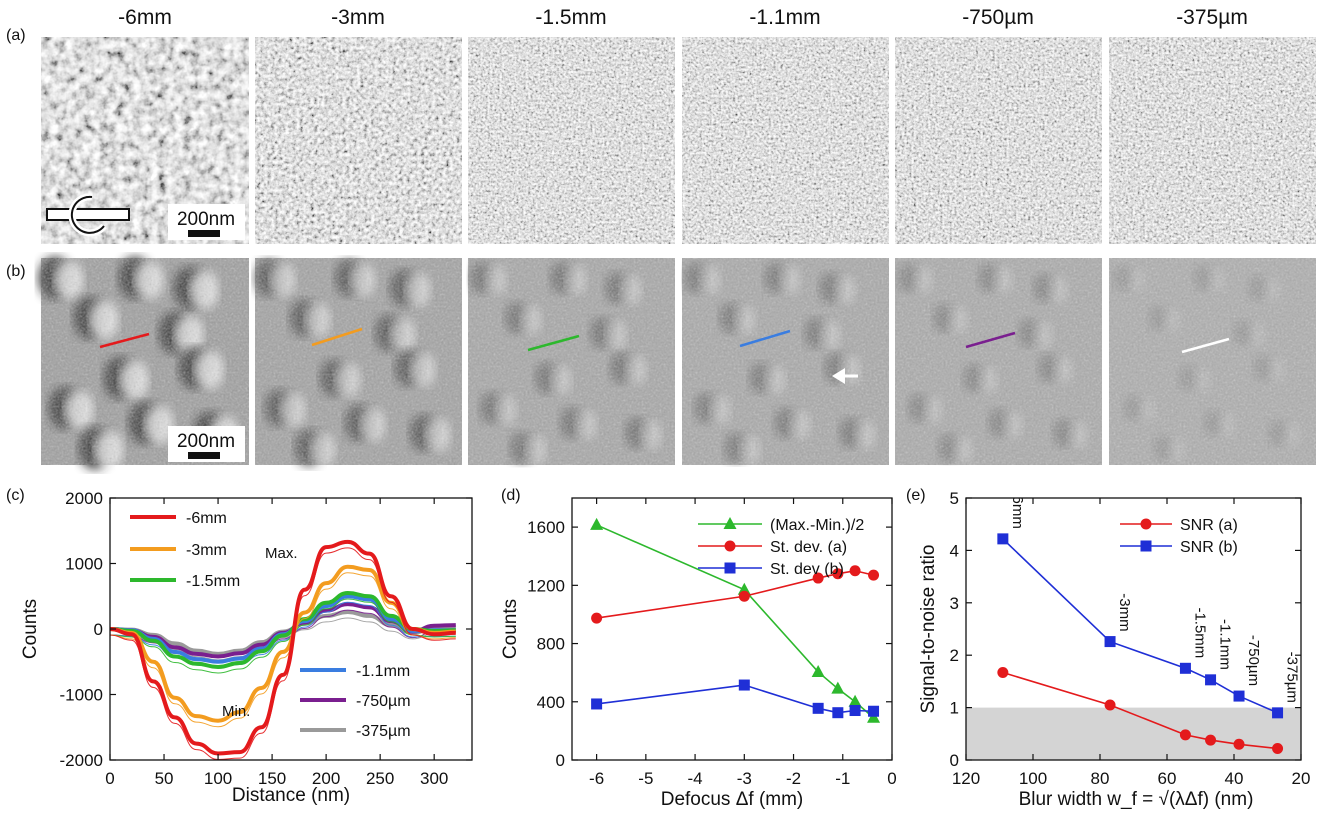  I want to click on defocus-heading-3: -1.5mm, so click(570, 17).